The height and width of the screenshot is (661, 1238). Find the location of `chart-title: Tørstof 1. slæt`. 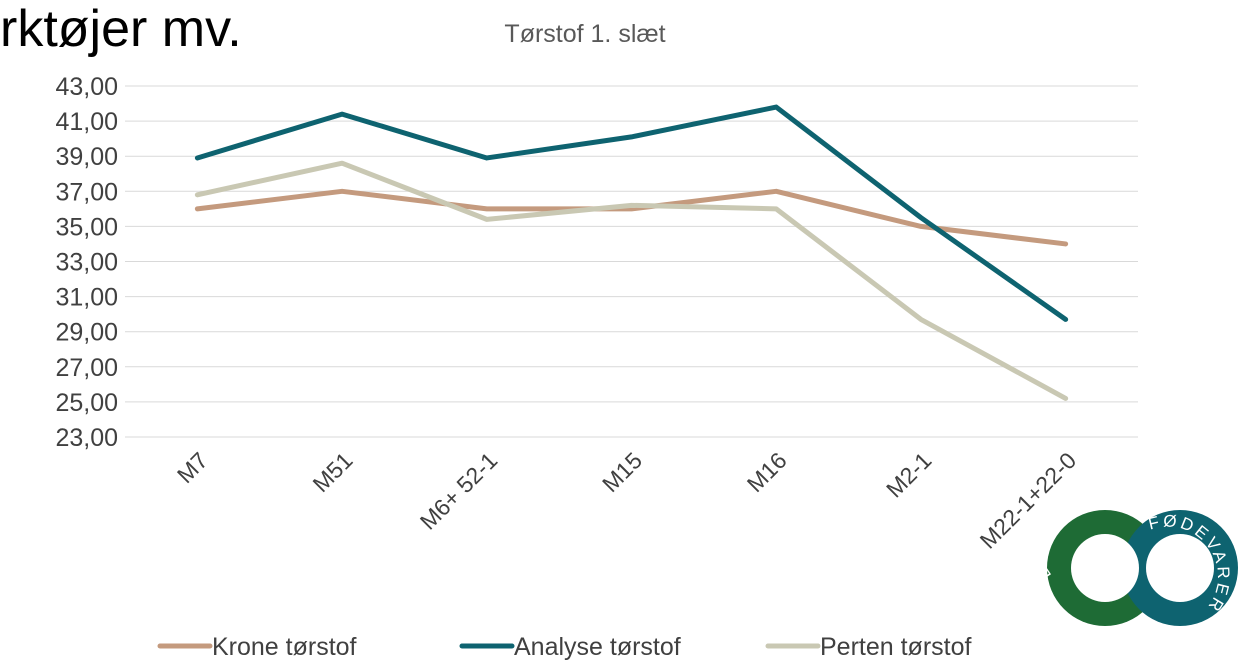

chart-title: Tørstof 1. slæt is located at coordinates (584, 34).